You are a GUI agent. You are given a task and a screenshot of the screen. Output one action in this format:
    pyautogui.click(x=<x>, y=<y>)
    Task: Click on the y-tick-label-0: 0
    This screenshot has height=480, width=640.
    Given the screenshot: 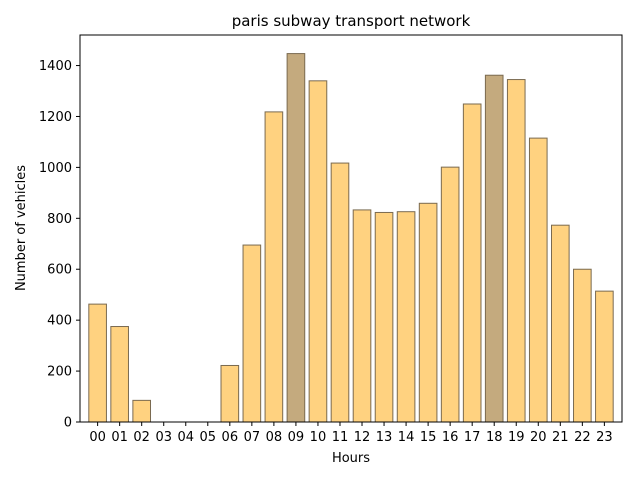 What is the action you would take?
    pyautogui.click(x=68, y=423)
    